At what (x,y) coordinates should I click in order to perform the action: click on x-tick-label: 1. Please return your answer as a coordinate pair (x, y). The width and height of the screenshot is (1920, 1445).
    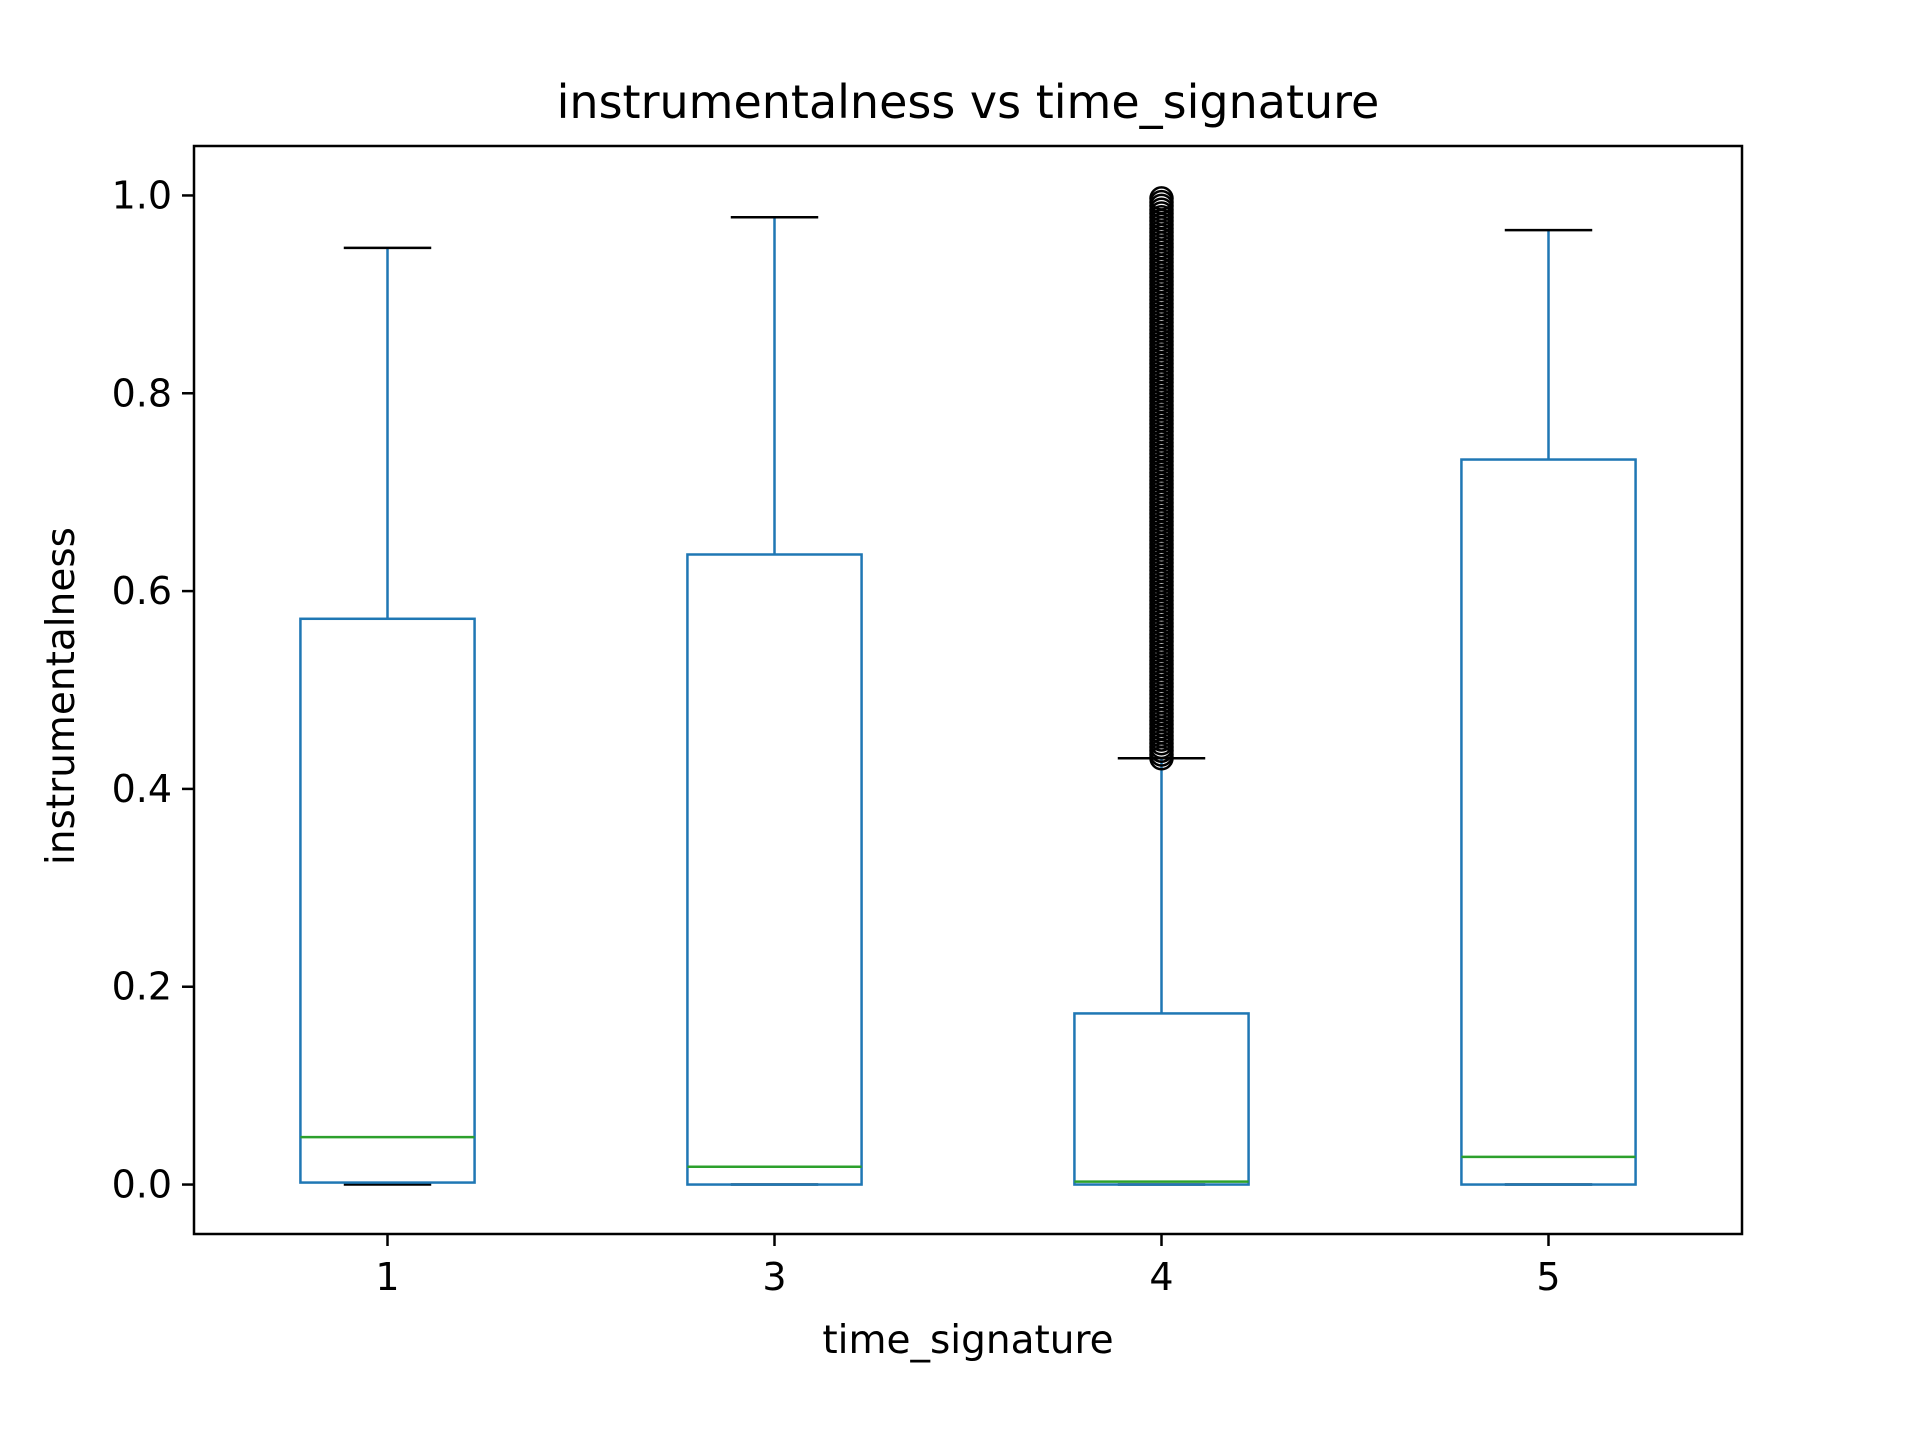
    Looking at the image, I should click on (387, 1277).